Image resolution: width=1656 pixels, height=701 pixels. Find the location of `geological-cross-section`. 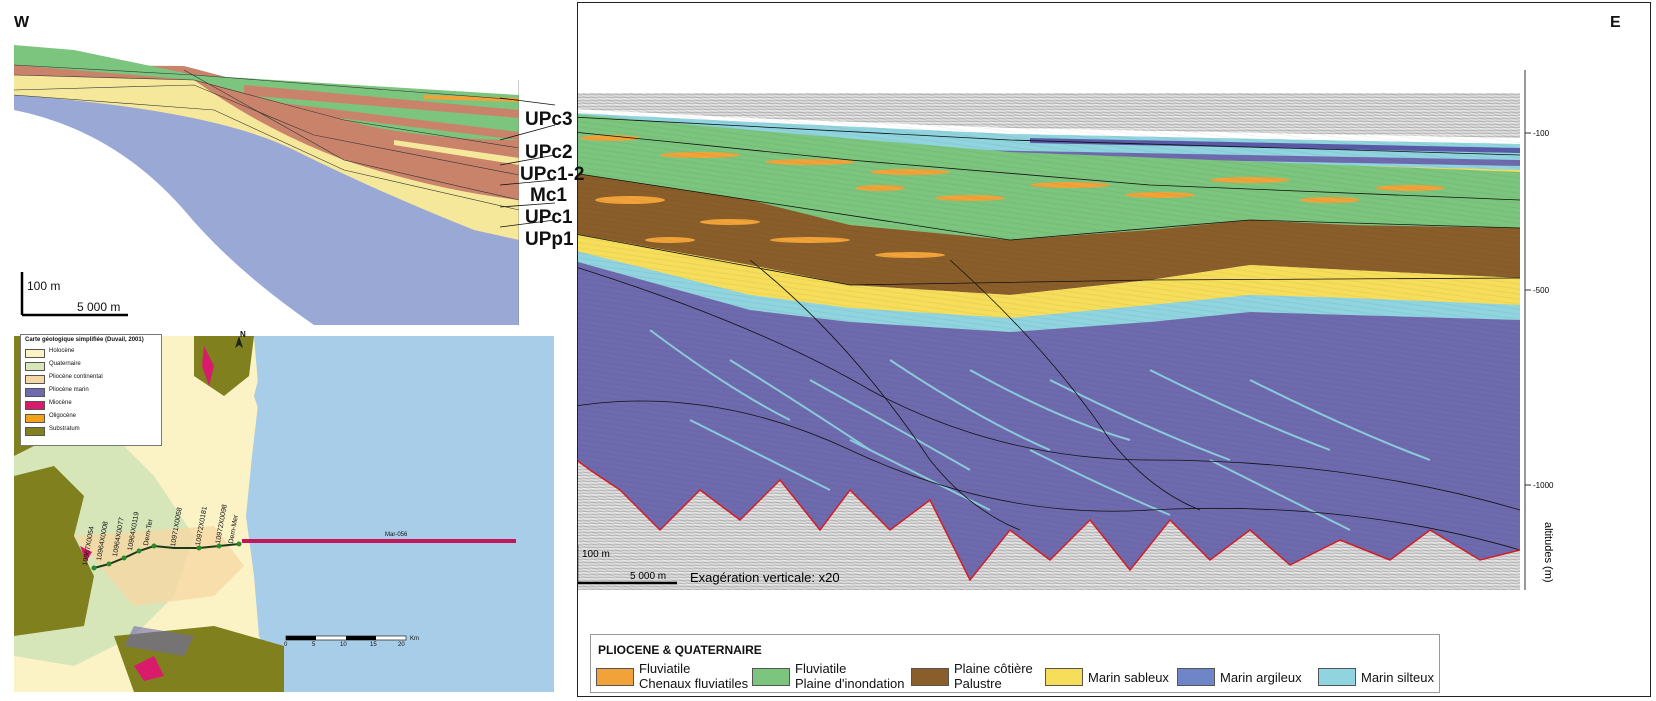

geological-cross-section is located at coordinates (266, 185).